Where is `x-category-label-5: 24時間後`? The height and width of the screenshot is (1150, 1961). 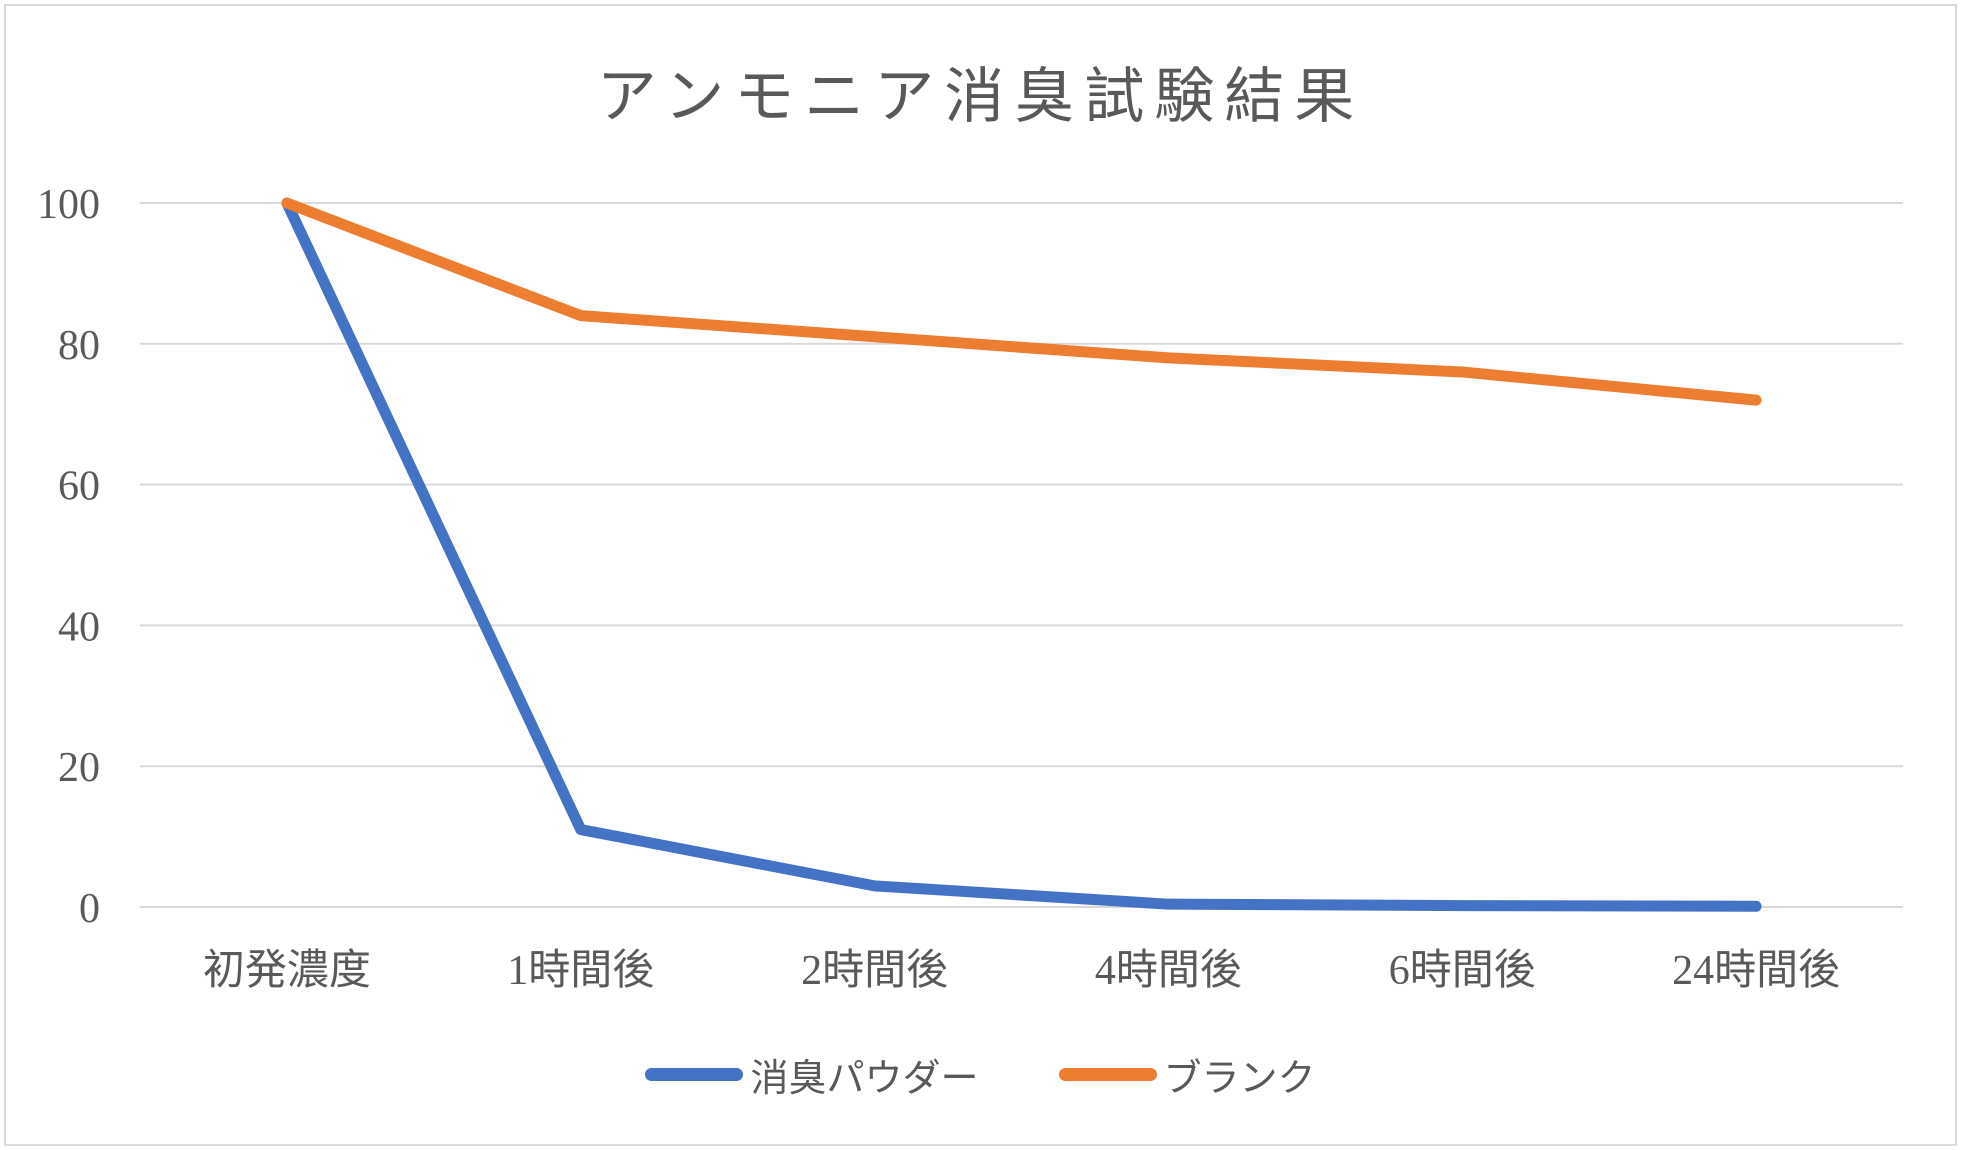 x-category-label-5: 24時間後 is located at coordinates (1756, 971).